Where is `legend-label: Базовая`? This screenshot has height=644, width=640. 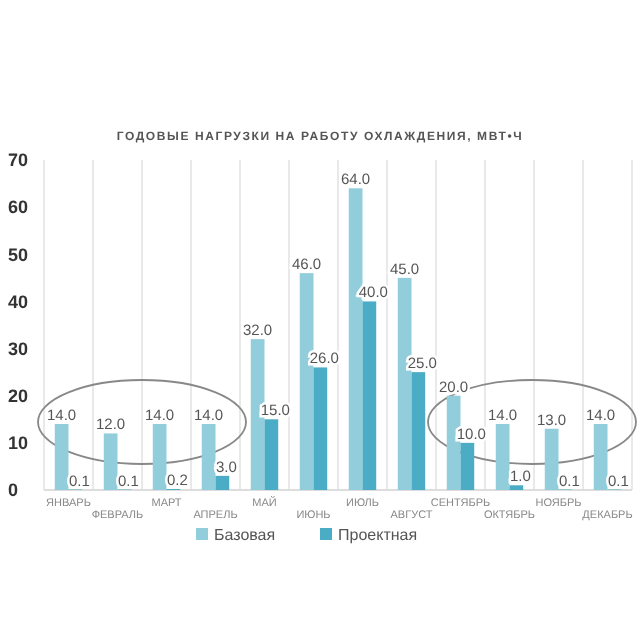
legend-label: Базовая is located at coordinates (245, 535).